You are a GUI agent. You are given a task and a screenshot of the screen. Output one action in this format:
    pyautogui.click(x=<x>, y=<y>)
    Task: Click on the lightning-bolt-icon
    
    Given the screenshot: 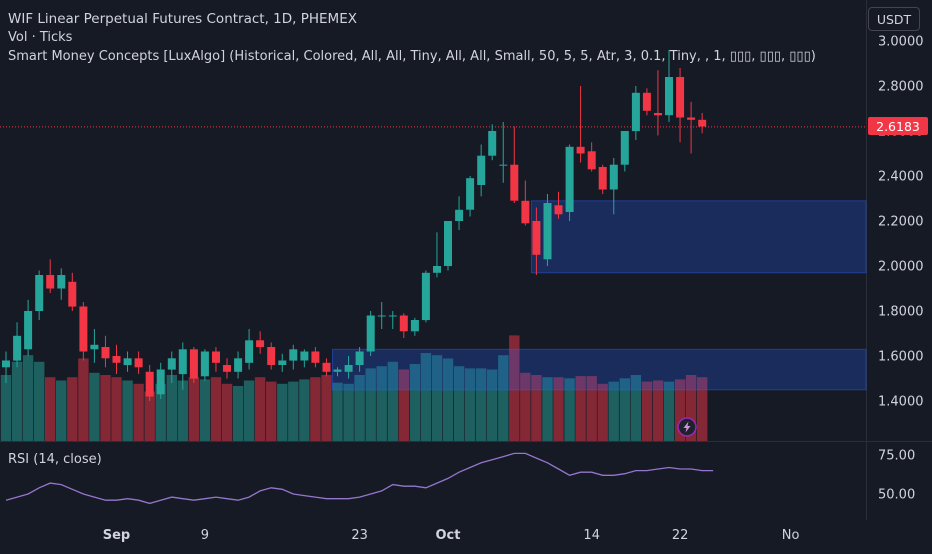 What is the action you would take?
    pyautogui.click(x=687, y=427)
    